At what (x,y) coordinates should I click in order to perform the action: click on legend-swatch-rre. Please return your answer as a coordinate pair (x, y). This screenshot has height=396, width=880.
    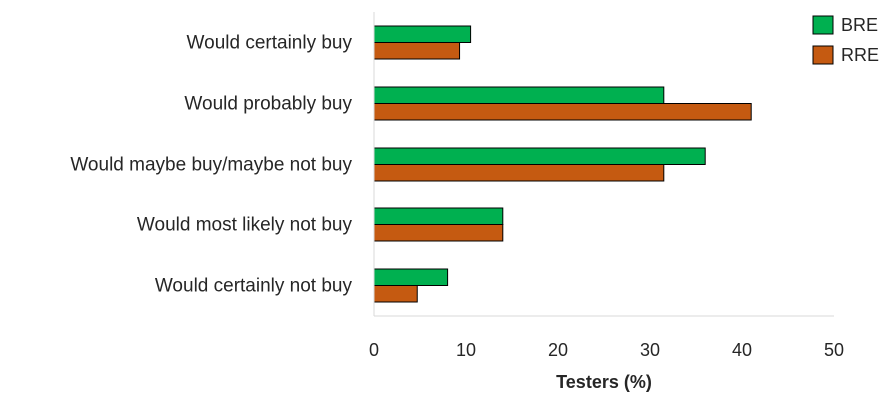
    Looking at the image, I should click on (823, 55).